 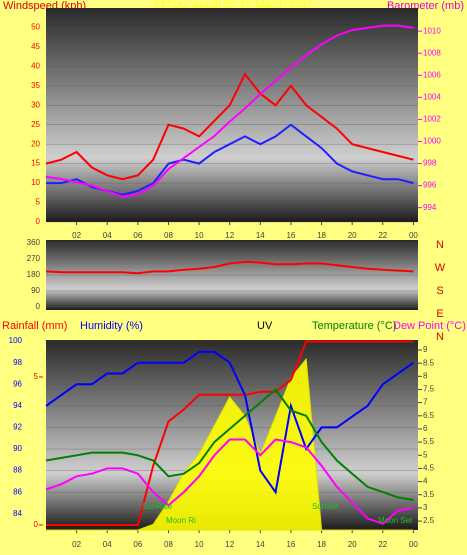 What do you see at coordinates (429, 415) in the screenshot?
I see `y2-tick-label: 6.5` at bounding box center [429, 415].